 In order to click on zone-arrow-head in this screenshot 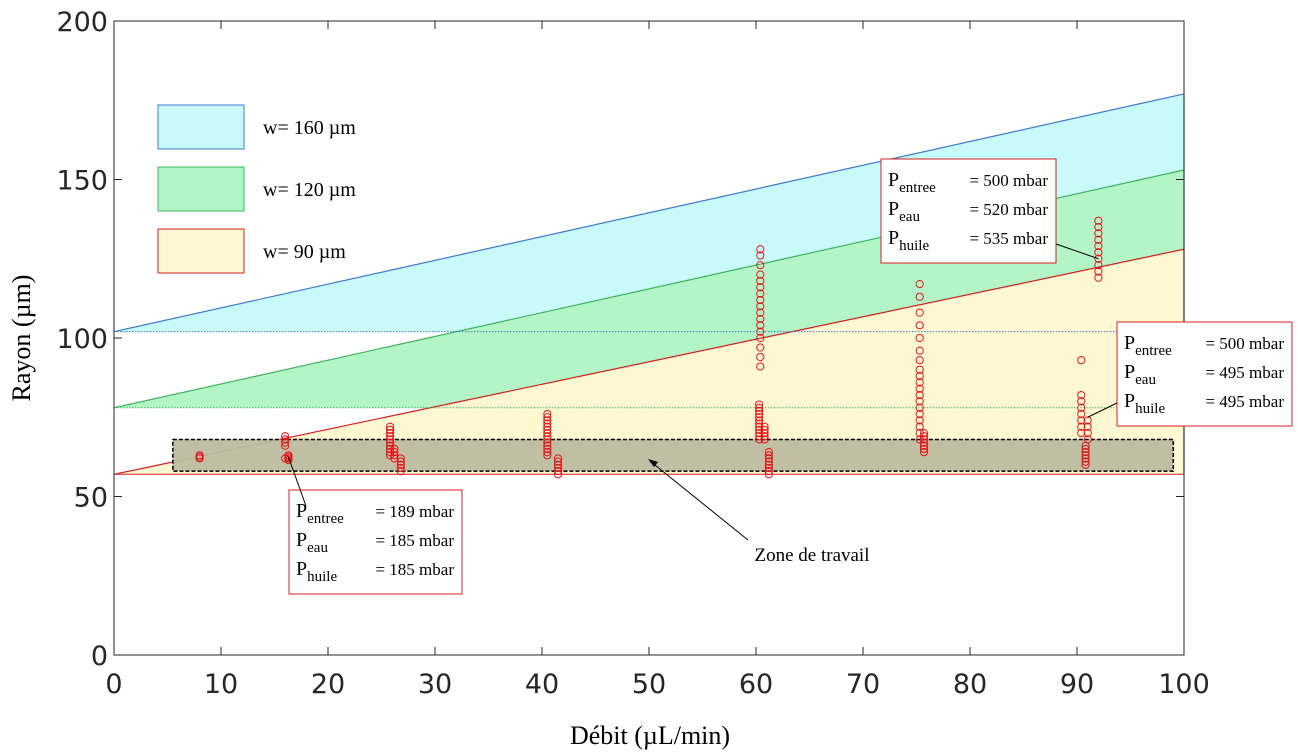, I will do `click(653, 463)`.